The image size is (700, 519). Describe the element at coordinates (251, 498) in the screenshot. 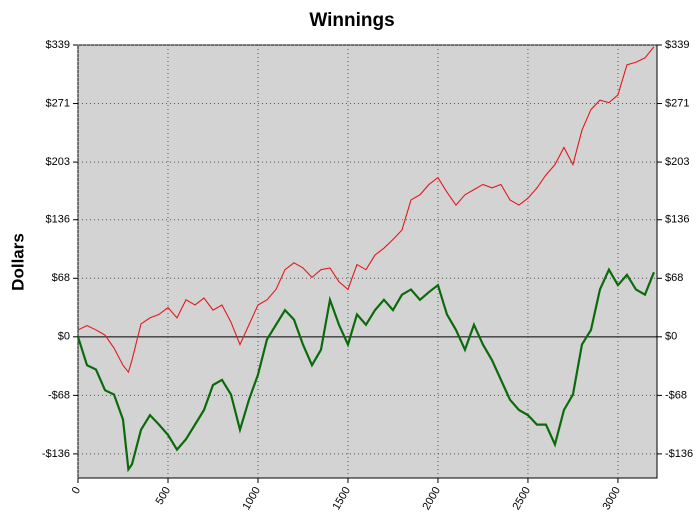

I see `x-tick-label: 1000` at that location.